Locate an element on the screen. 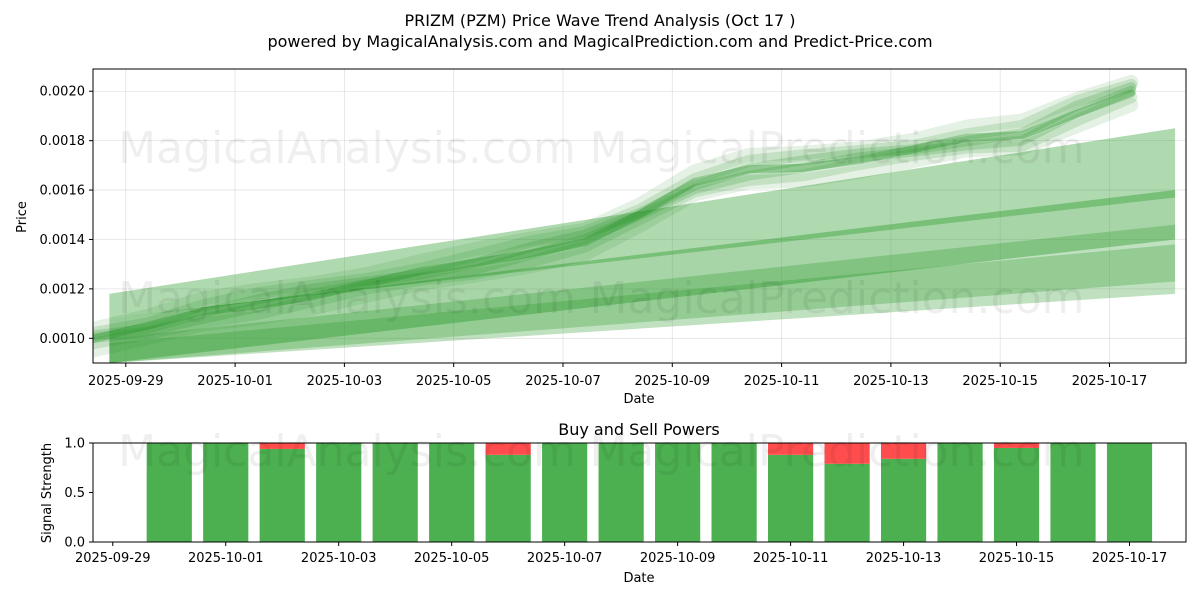  price-x-label: Date is located at coordinates (638, 399).